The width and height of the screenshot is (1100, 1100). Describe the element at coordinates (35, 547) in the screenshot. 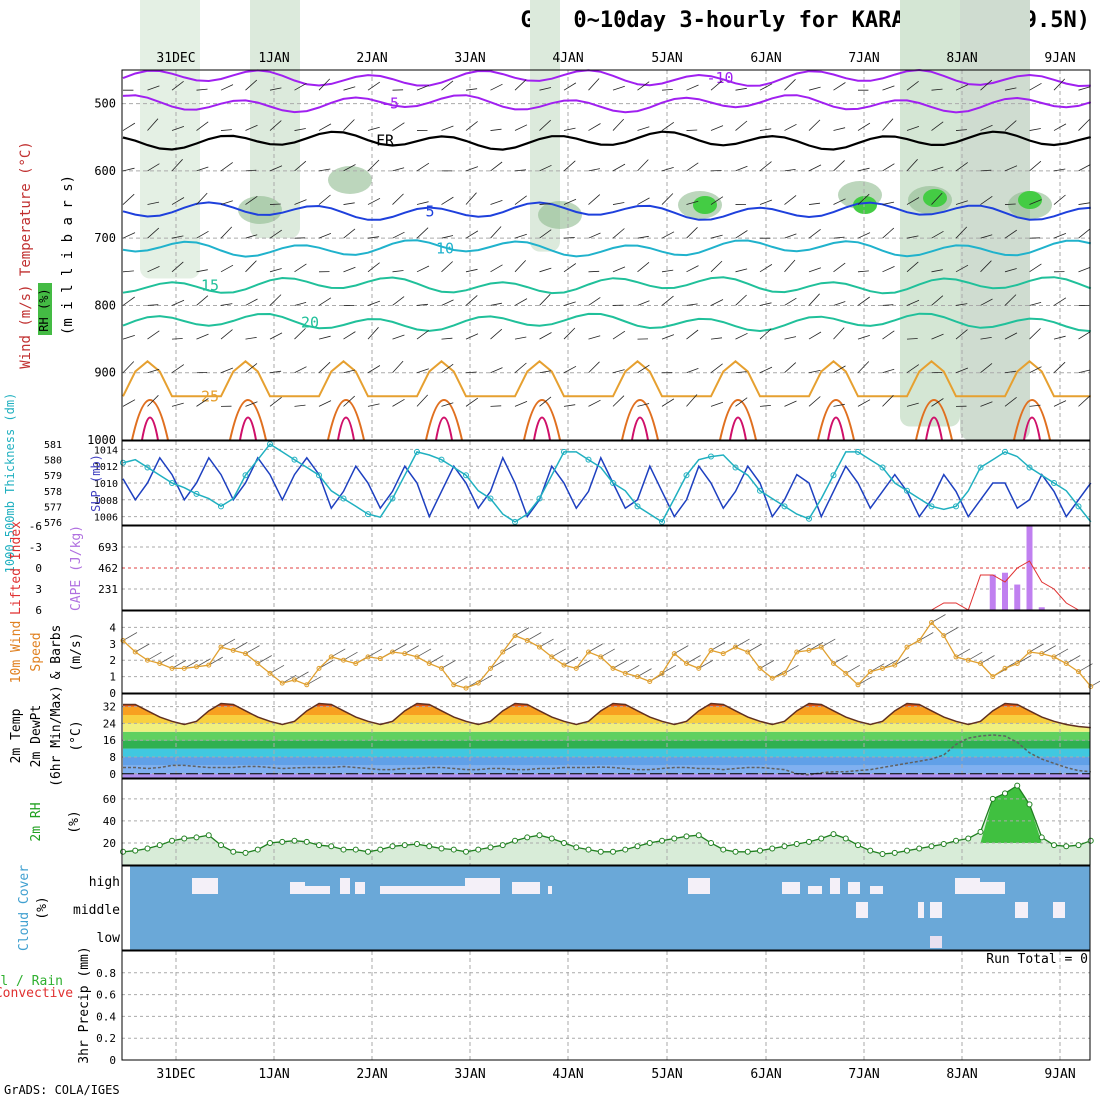

I see `li-tick-label: -3` at that location.